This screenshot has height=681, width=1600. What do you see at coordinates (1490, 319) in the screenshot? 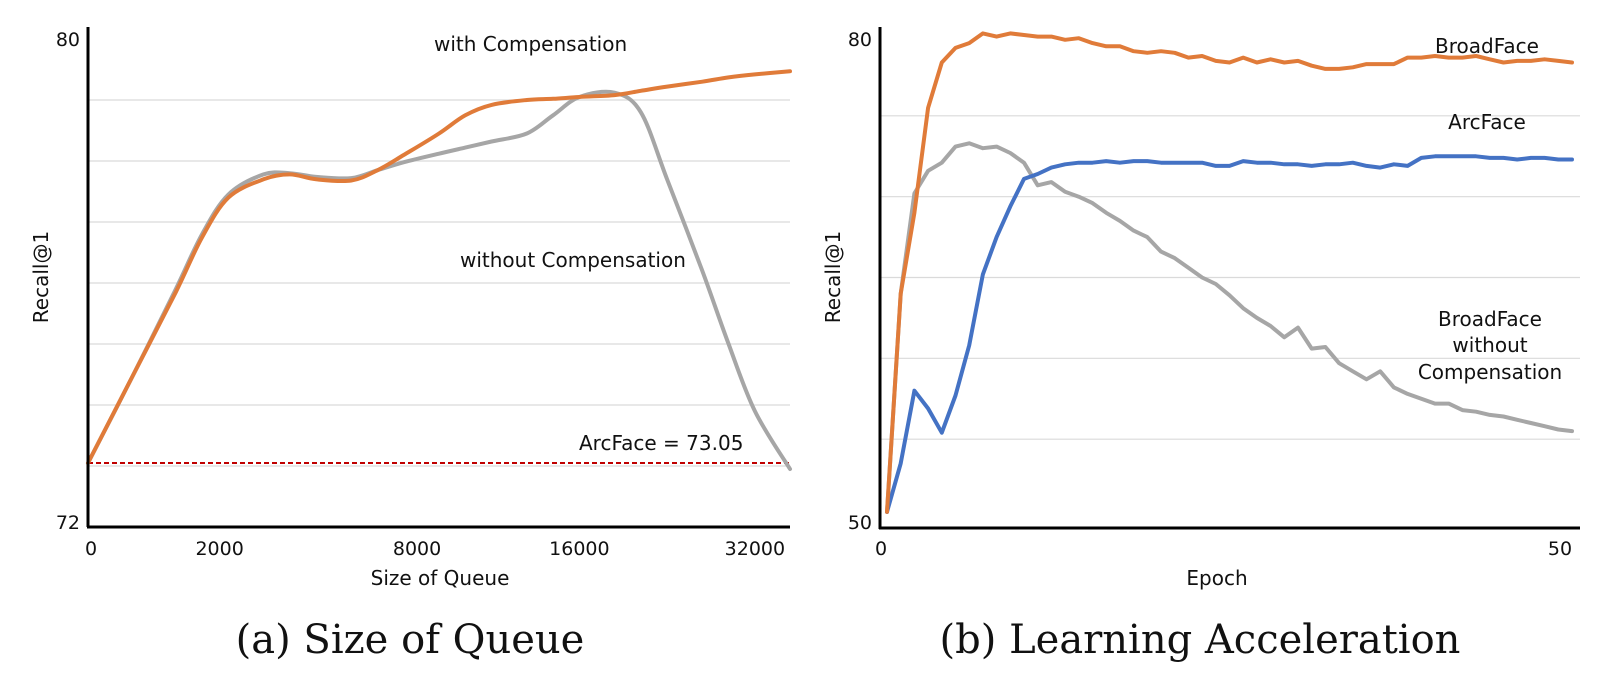
I see `panel-b-annotation-nocomp-1: BroadFace` at bounding box center [1490, 319].